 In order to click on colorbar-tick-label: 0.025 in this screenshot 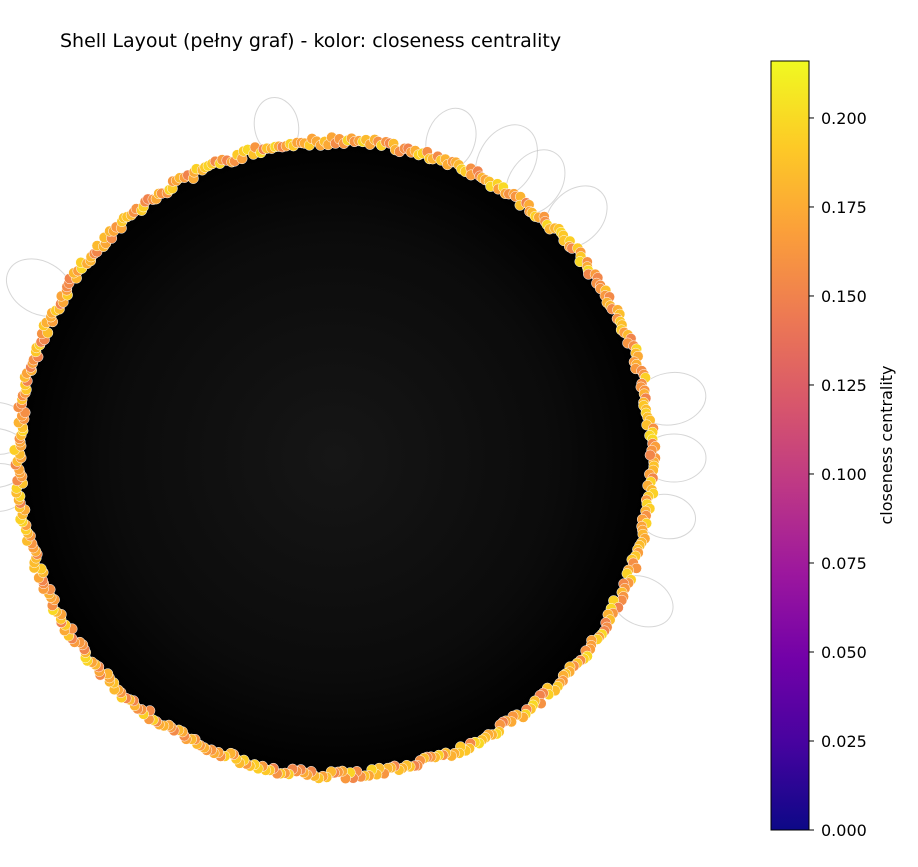, I will do `click(844, 741)`.